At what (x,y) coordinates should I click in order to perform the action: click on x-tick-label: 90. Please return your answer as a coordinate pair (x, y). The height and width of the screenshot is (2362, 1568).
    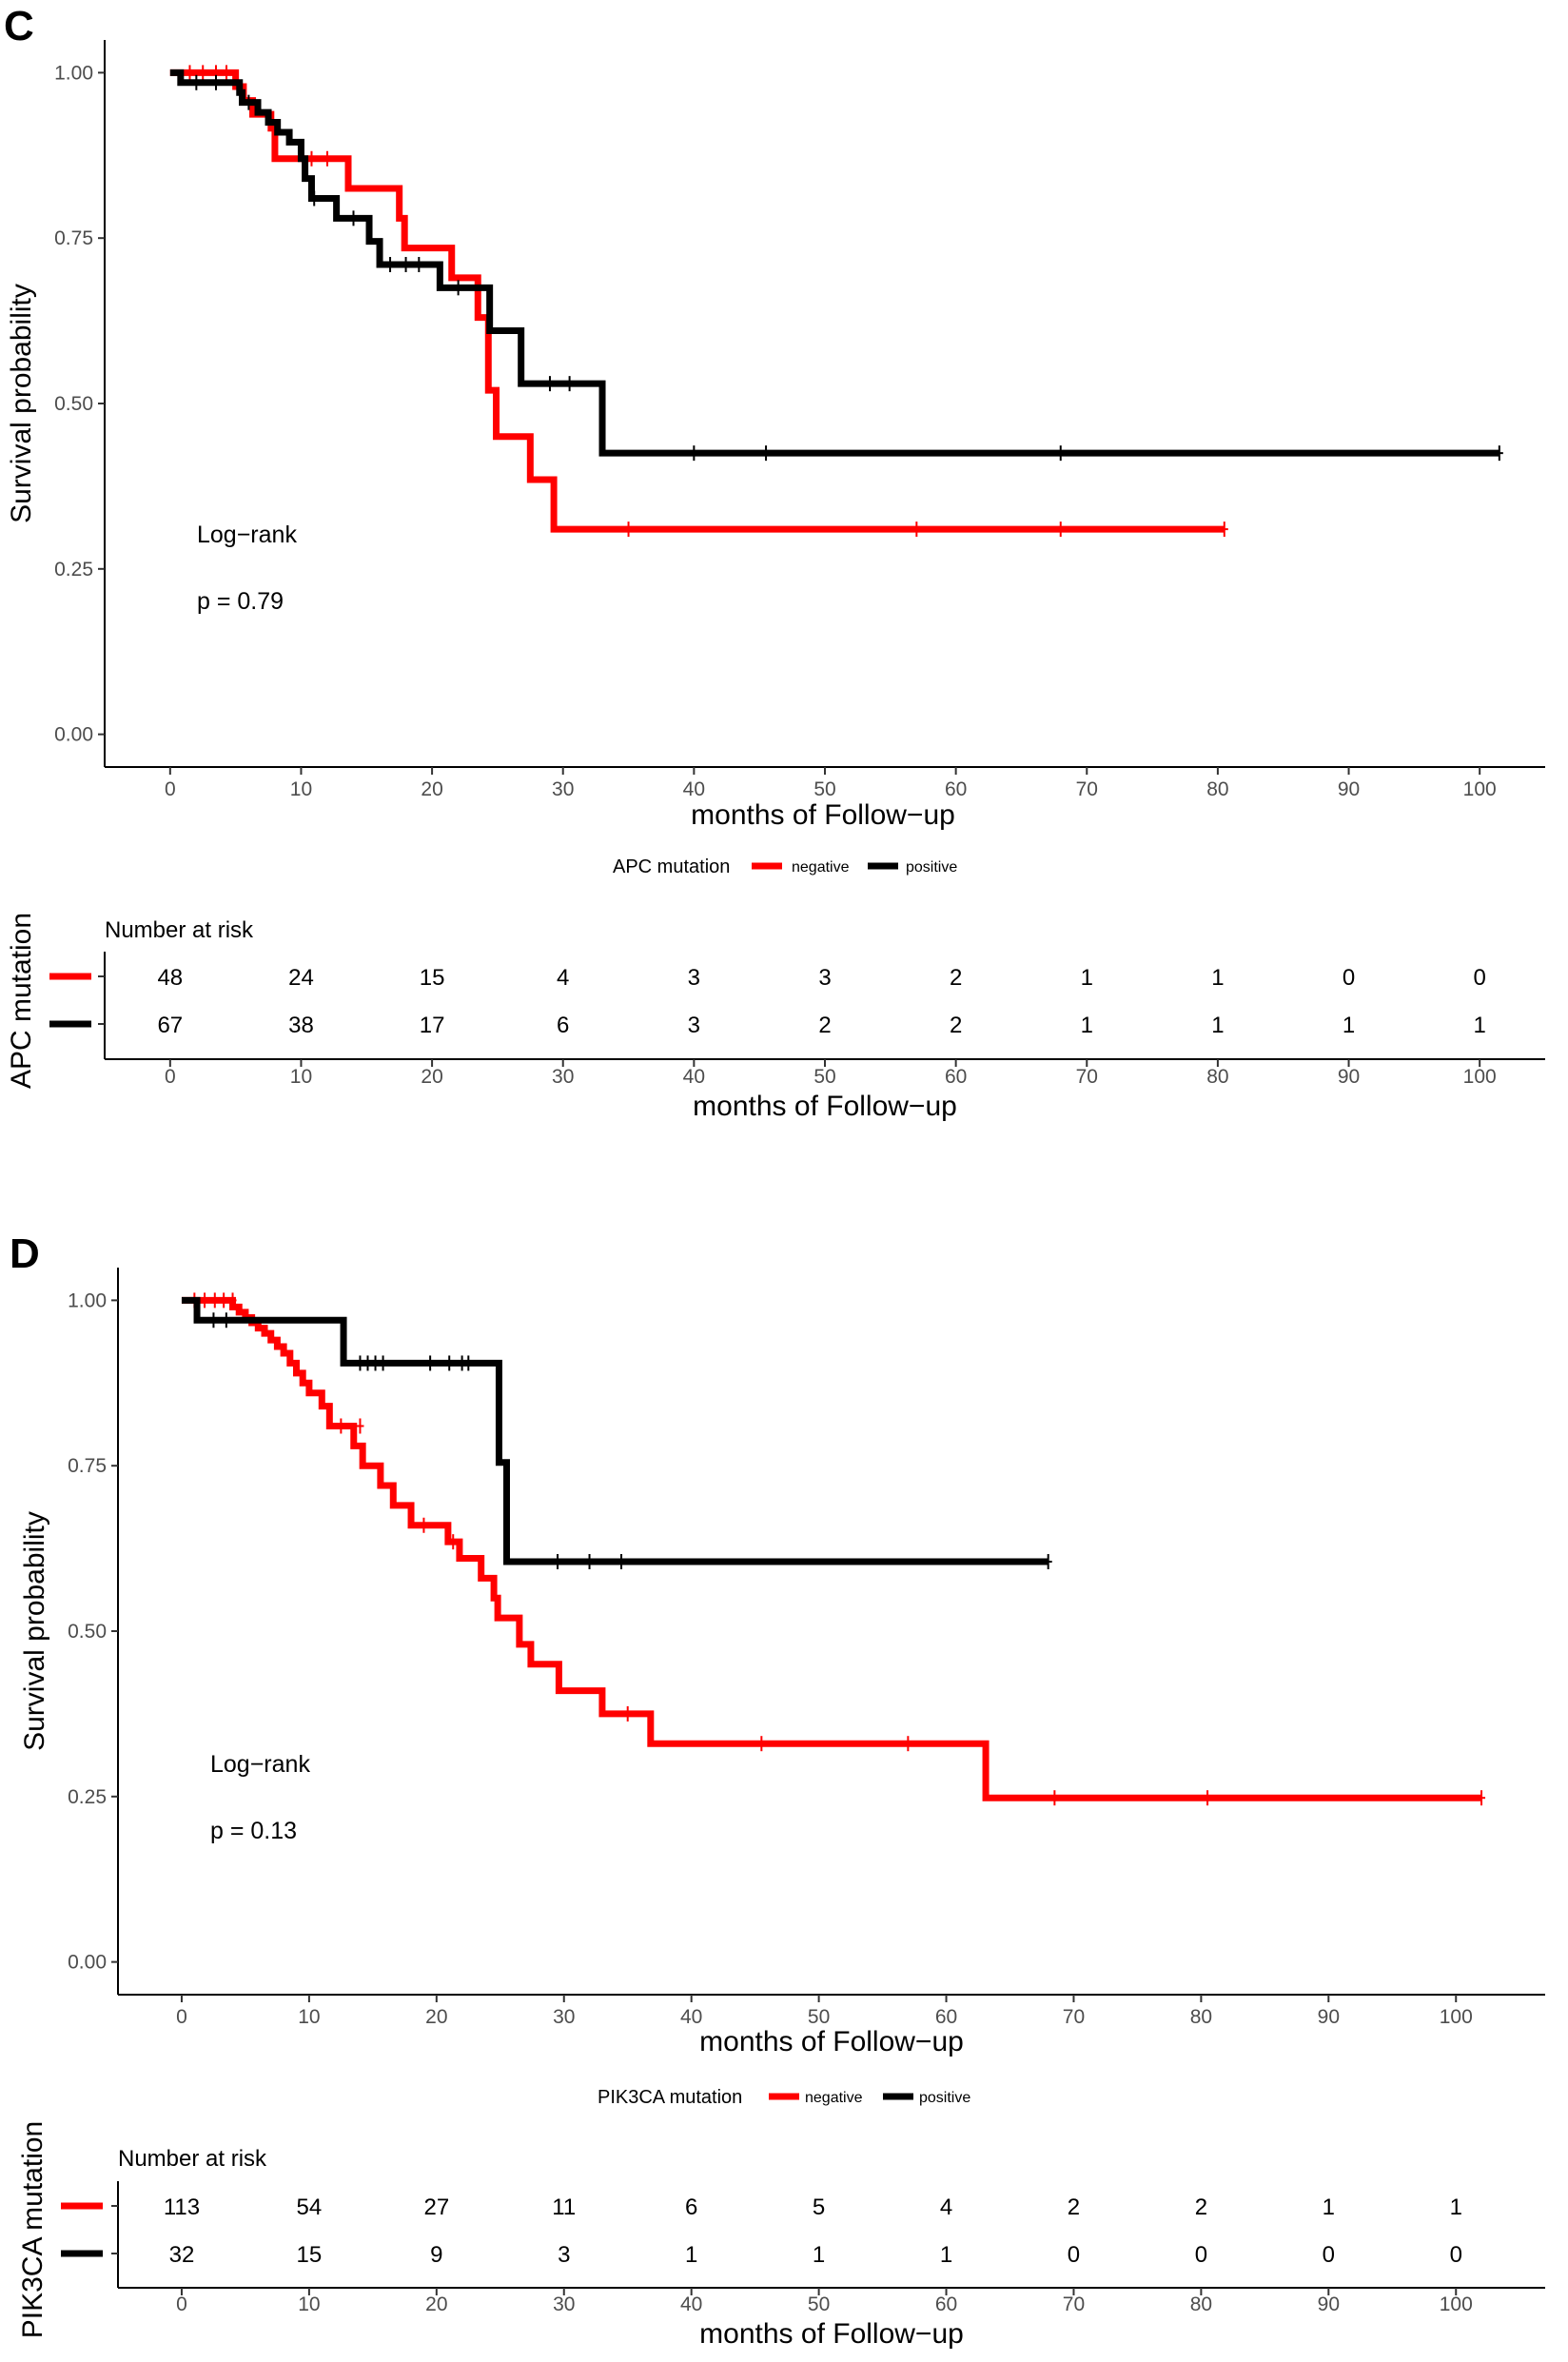
    Looking at the image, I should click on (1349, 789).